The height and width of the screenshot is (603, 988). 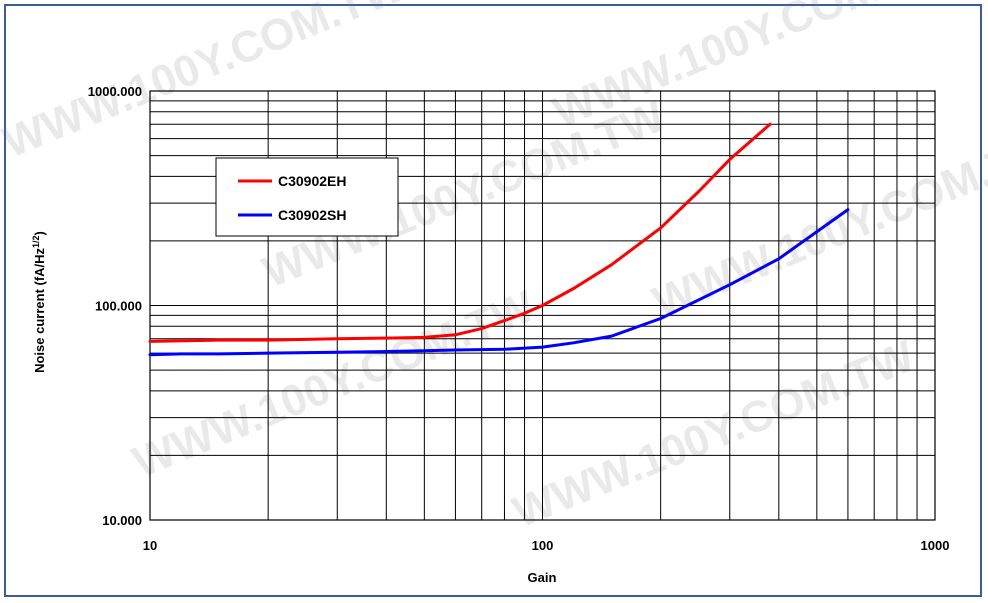 What do you see at coordinates (543, 545) in the screenshot?
I see `x-tick-label: 100` at bounding box center [543, 545].